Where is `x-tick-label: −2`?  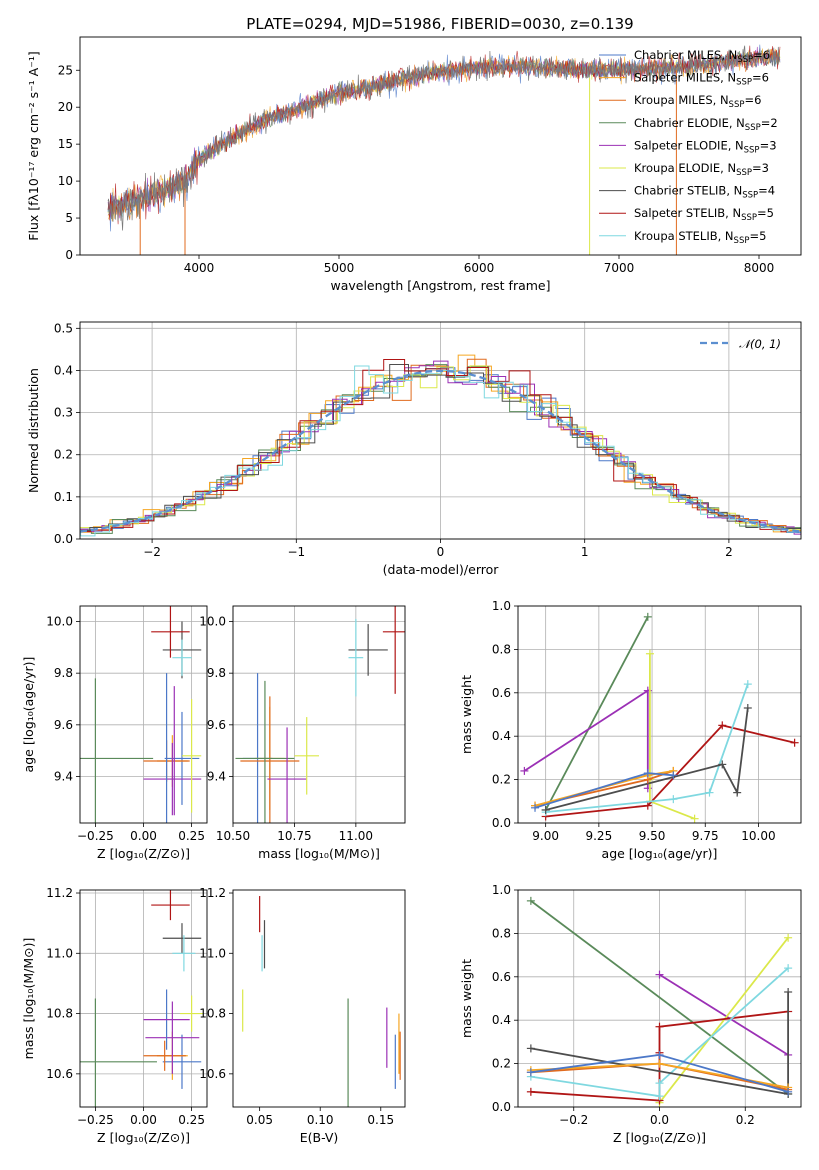 x-tick-label: −2 is located at coordinates (152, 552).